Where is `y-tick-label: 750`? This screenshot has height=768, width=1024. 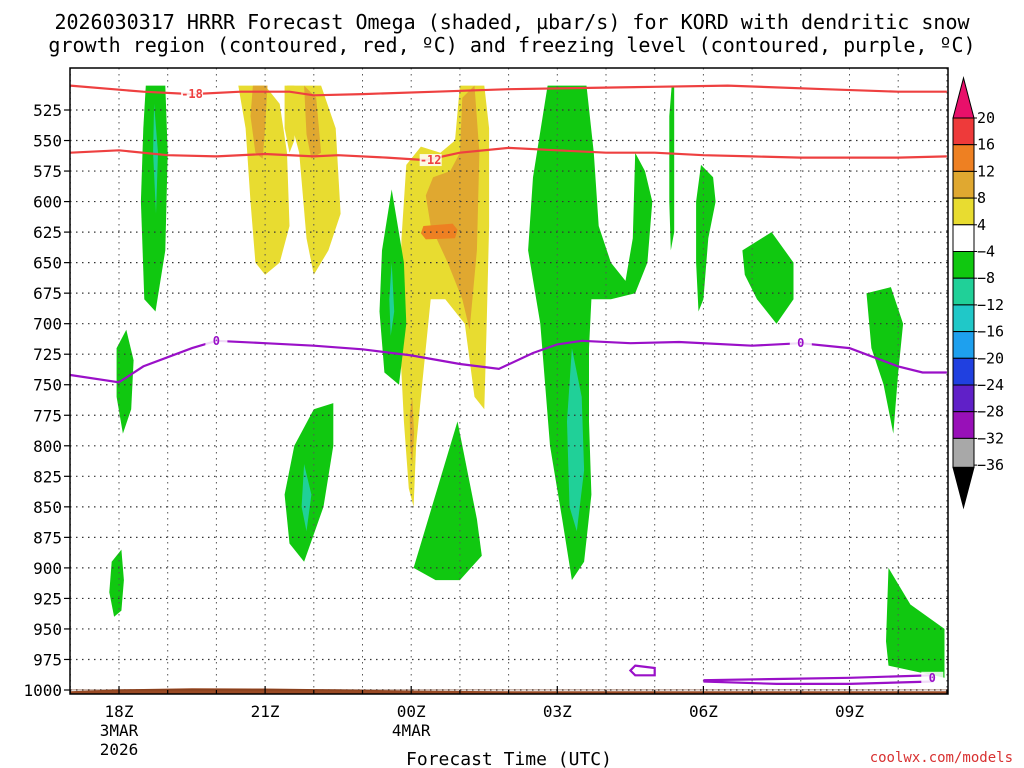
y-tick-label: 750 is located at coordinates (47, 385).